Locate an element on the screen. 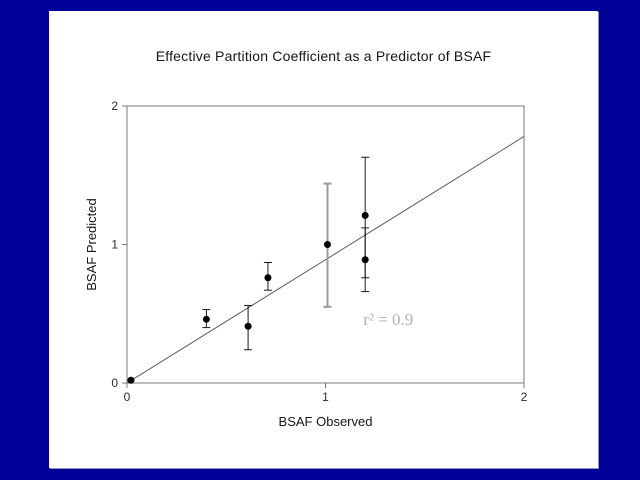  x-axis-label: BSAF Observed is located at coordinates (326, 421).